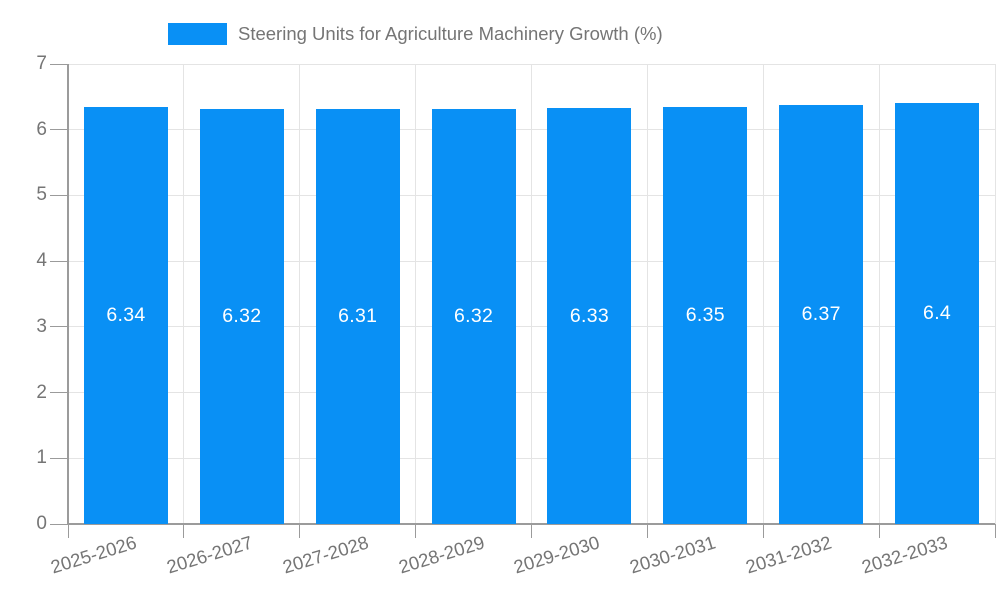 This screenshot has width=1000, height=600. I want to click on y-axis-tick-label: 0, so click(41, 523).